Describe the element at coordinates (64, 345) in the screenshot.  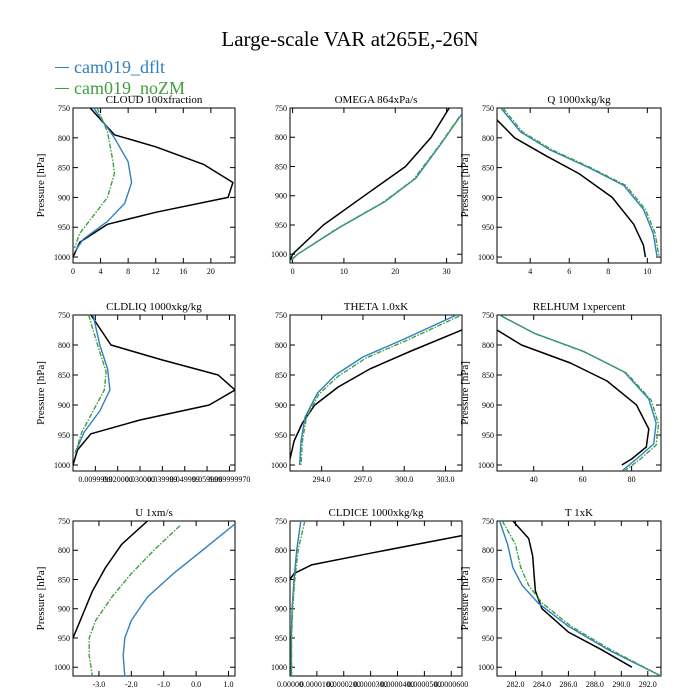
I see `panel-4-ytick-label: 800` at that location.